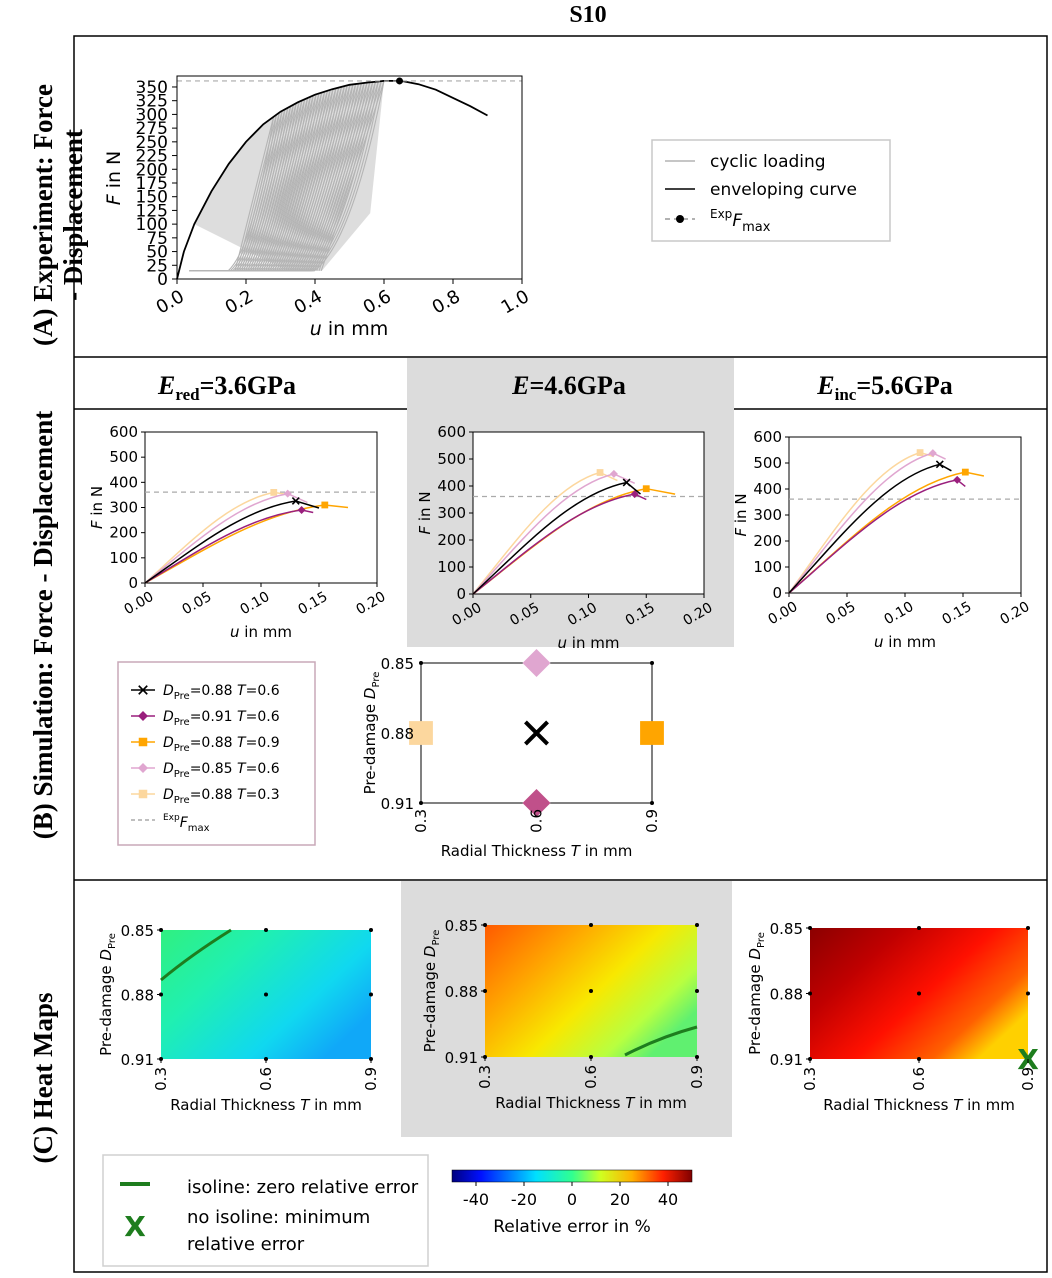 The width and height of the screenshot is (1052, 1278). I want to click on x-tick-label: 0.2, so click(239, 302).